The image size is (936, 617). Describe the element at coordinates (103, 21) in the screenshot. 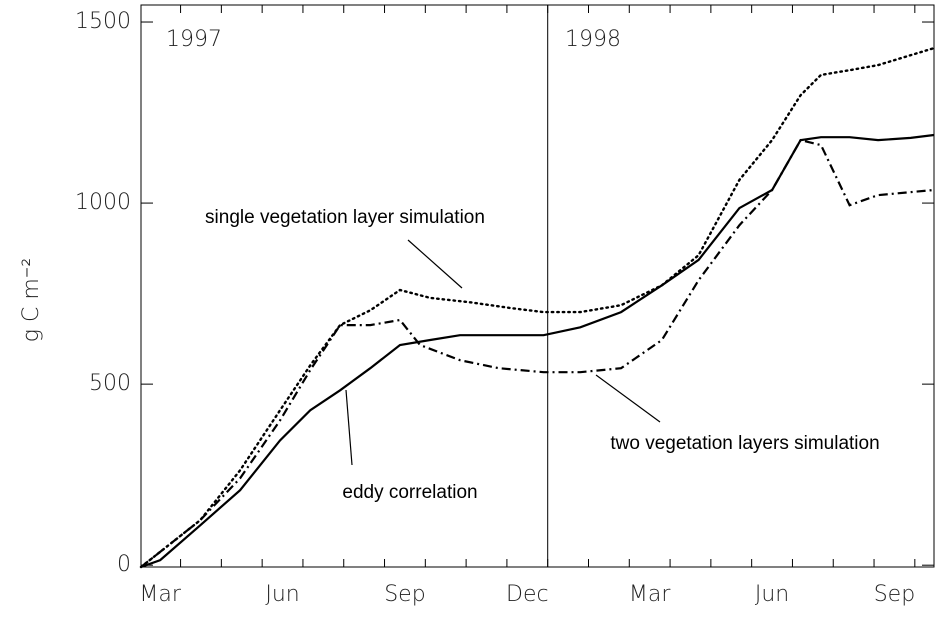

I see `y-tick-label: 1500` at that location.